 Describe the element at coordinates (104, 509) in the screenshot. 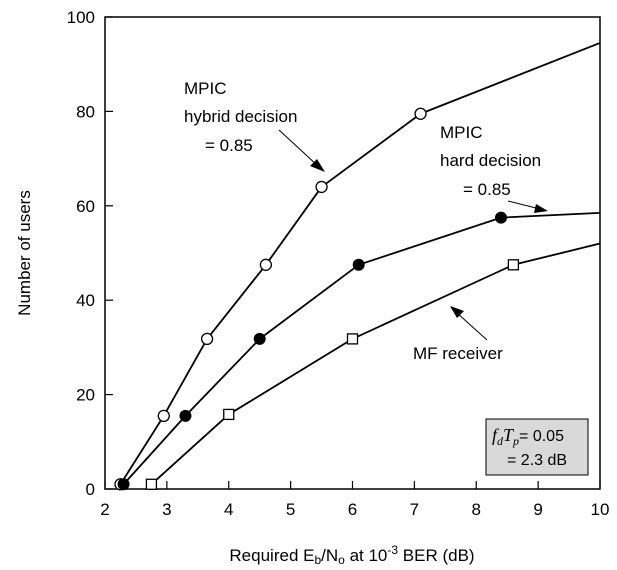

I see `x-tick-label: 2` at that location.